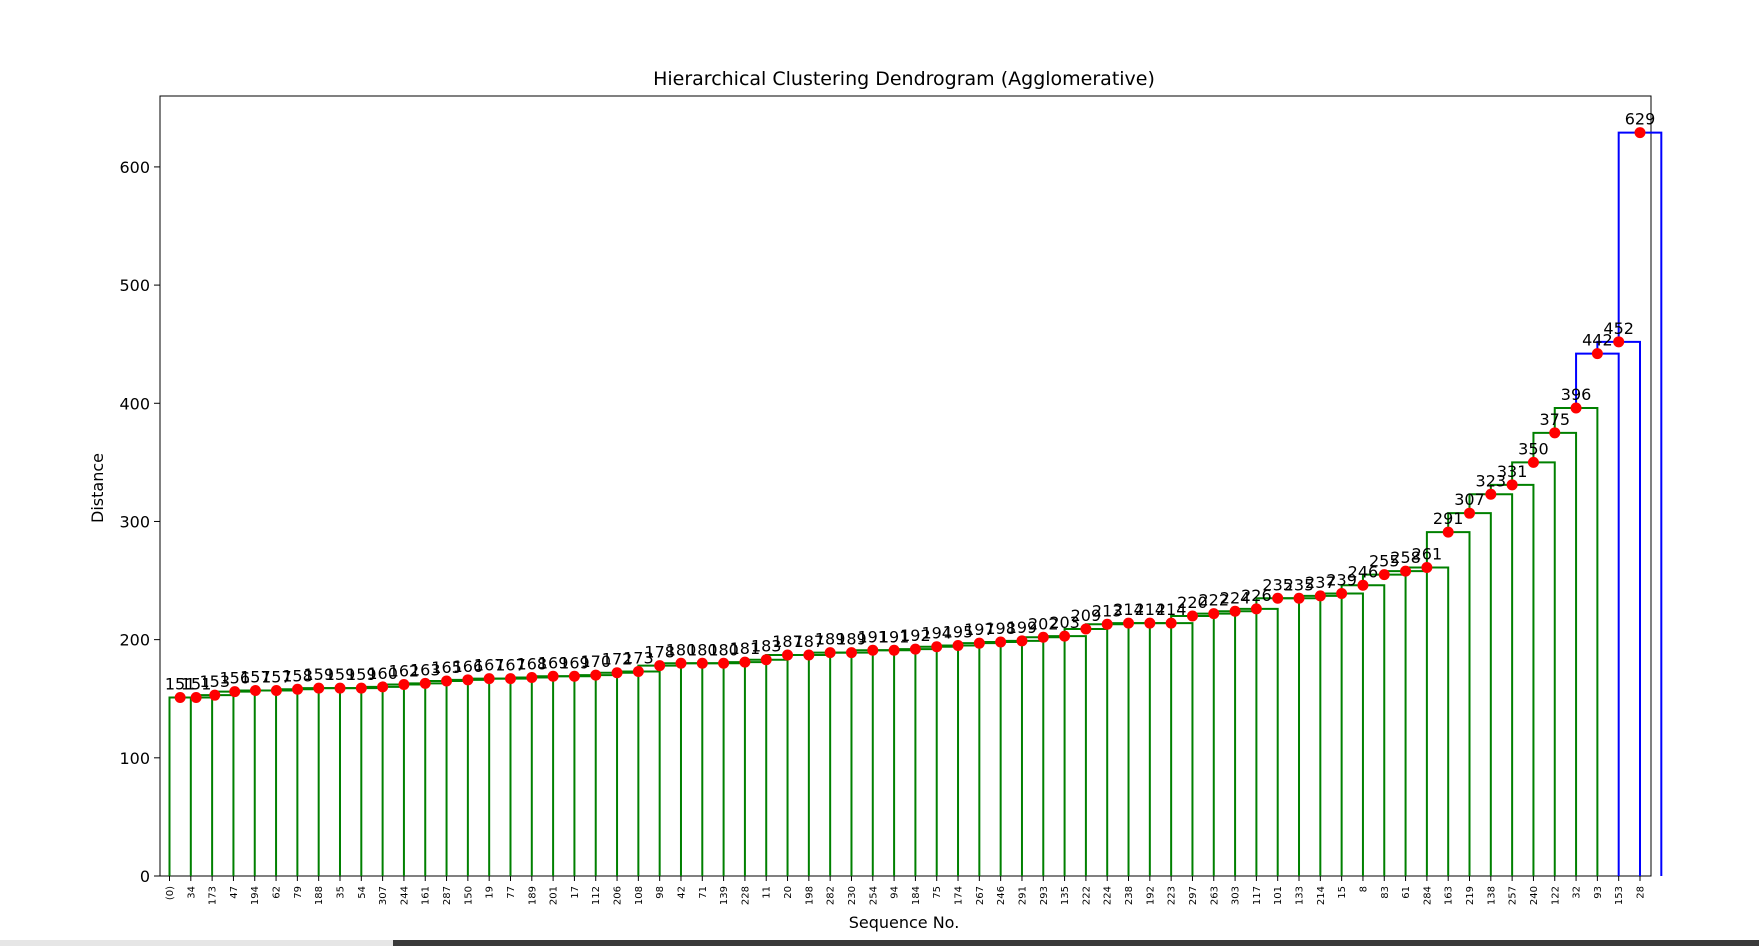 The width and height of the screenshot is (1759, 946). Describe the element at coordinates (1427, 895) in the screenshot. I see `x-tick-label: 284` at that location.